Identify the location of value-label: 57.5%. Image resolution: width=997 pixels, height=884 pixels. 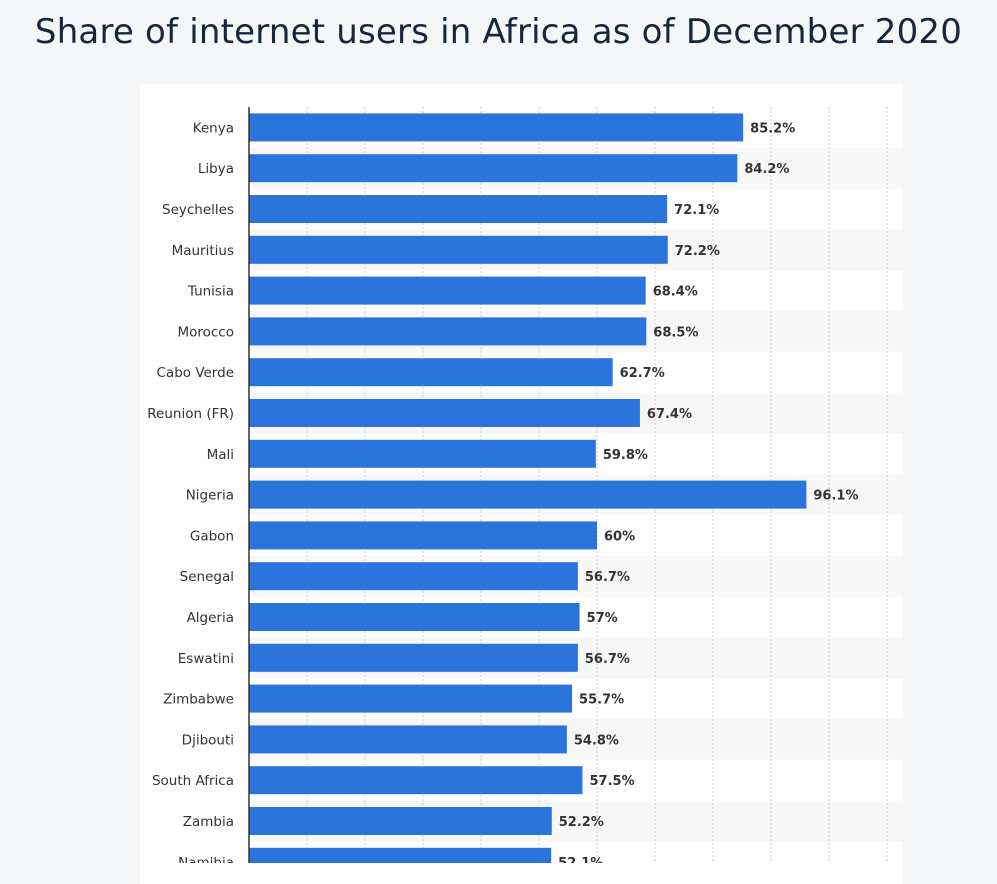
(612, 781).